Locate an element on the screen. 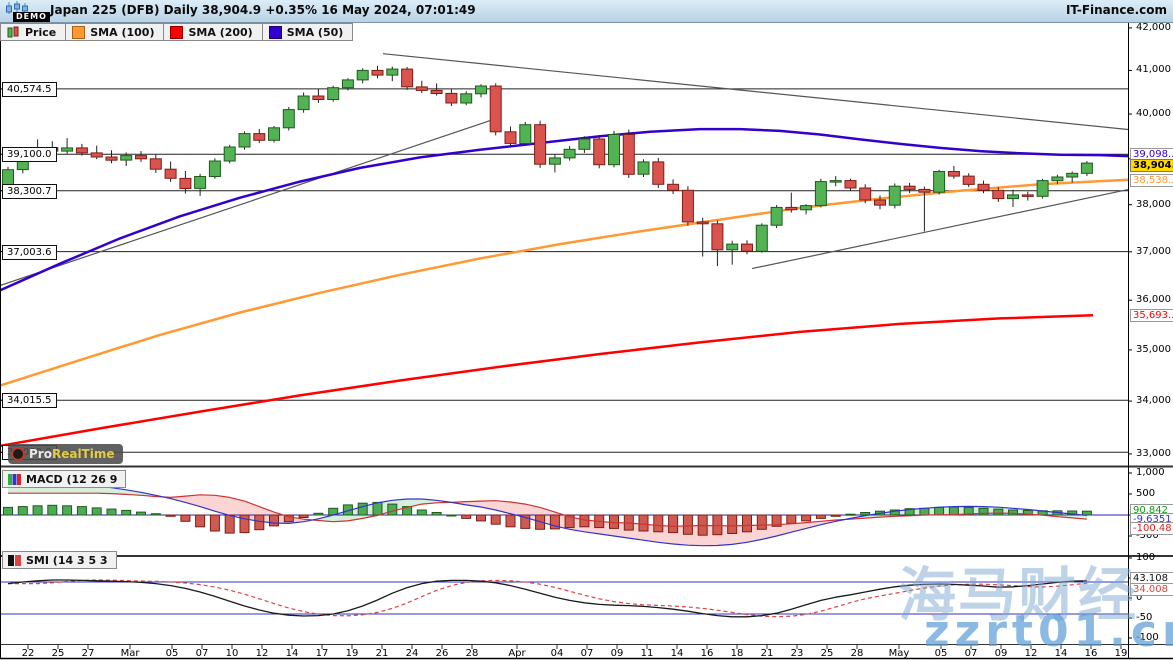  price-y-tick-label: 42,000 is located at coordinates (1153, 27).